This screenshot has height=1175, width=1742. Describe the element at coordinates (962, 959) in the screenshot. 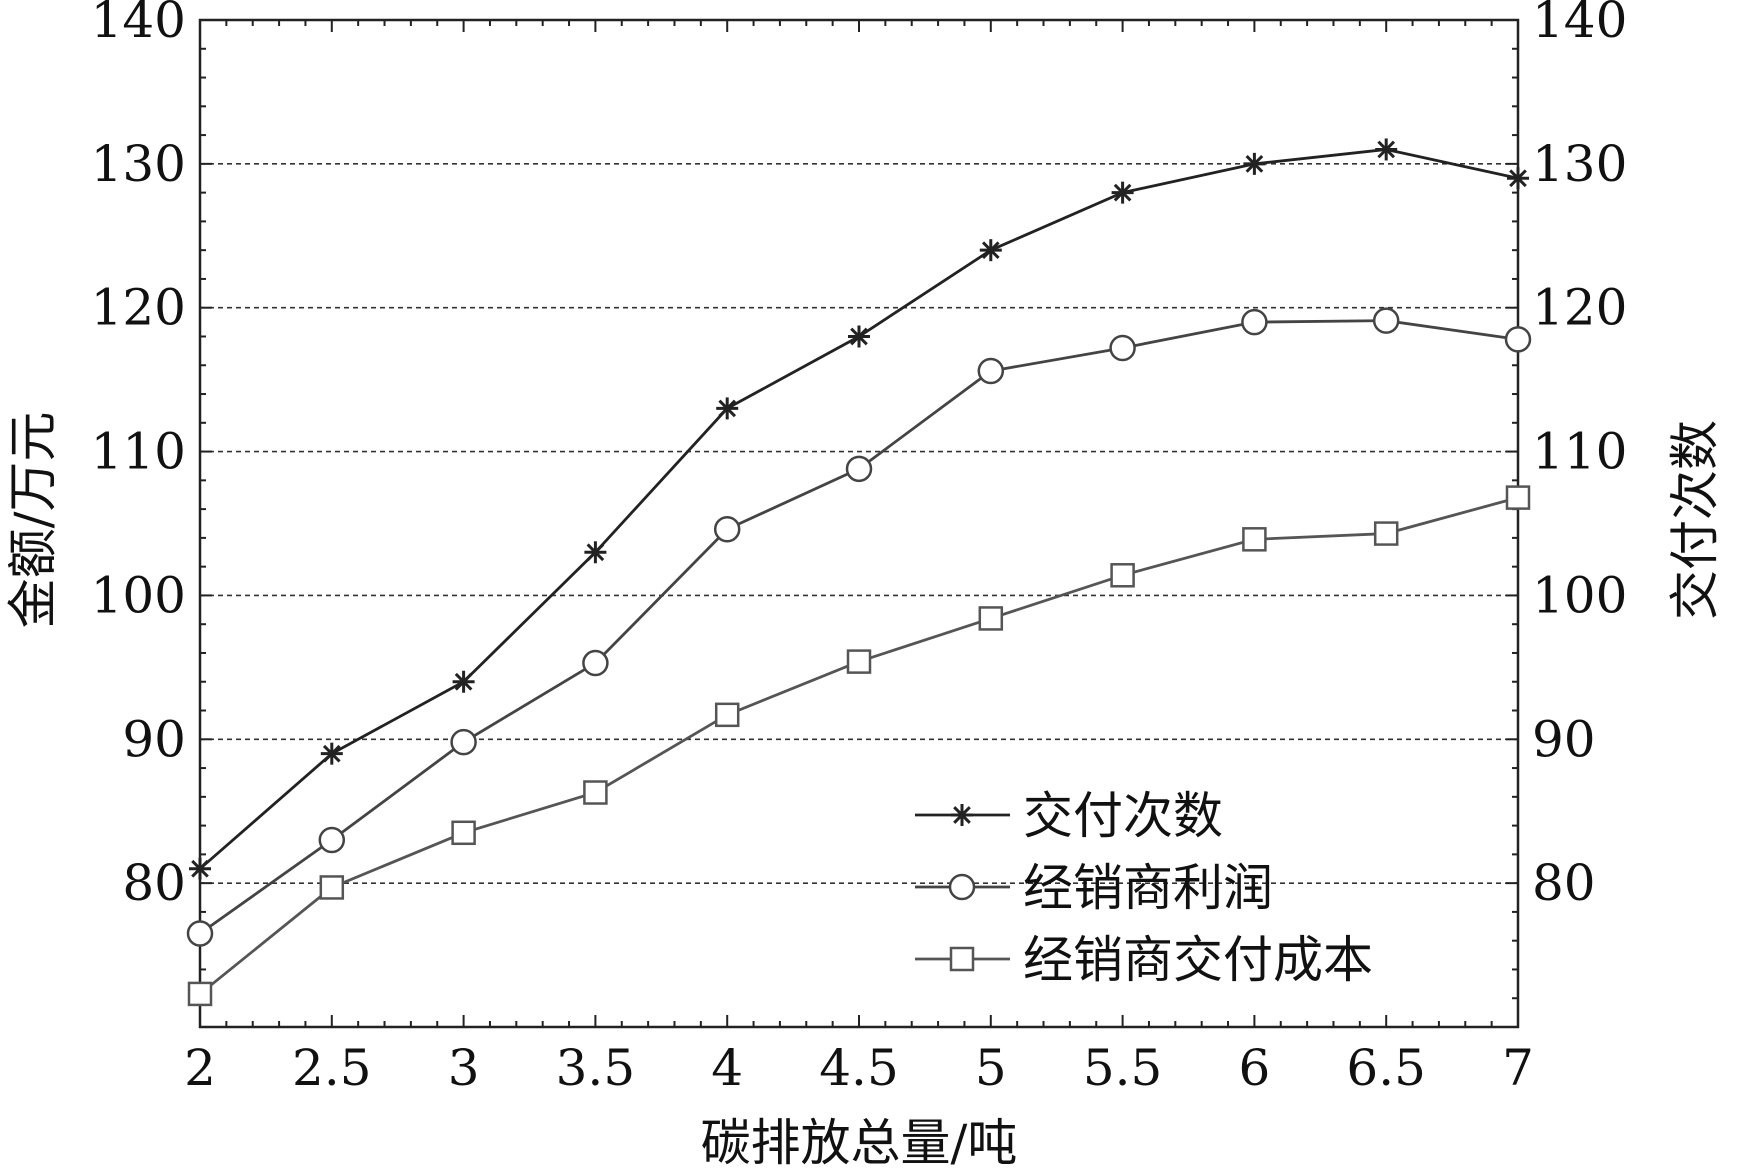

I see `legend-marker-square` at that location.